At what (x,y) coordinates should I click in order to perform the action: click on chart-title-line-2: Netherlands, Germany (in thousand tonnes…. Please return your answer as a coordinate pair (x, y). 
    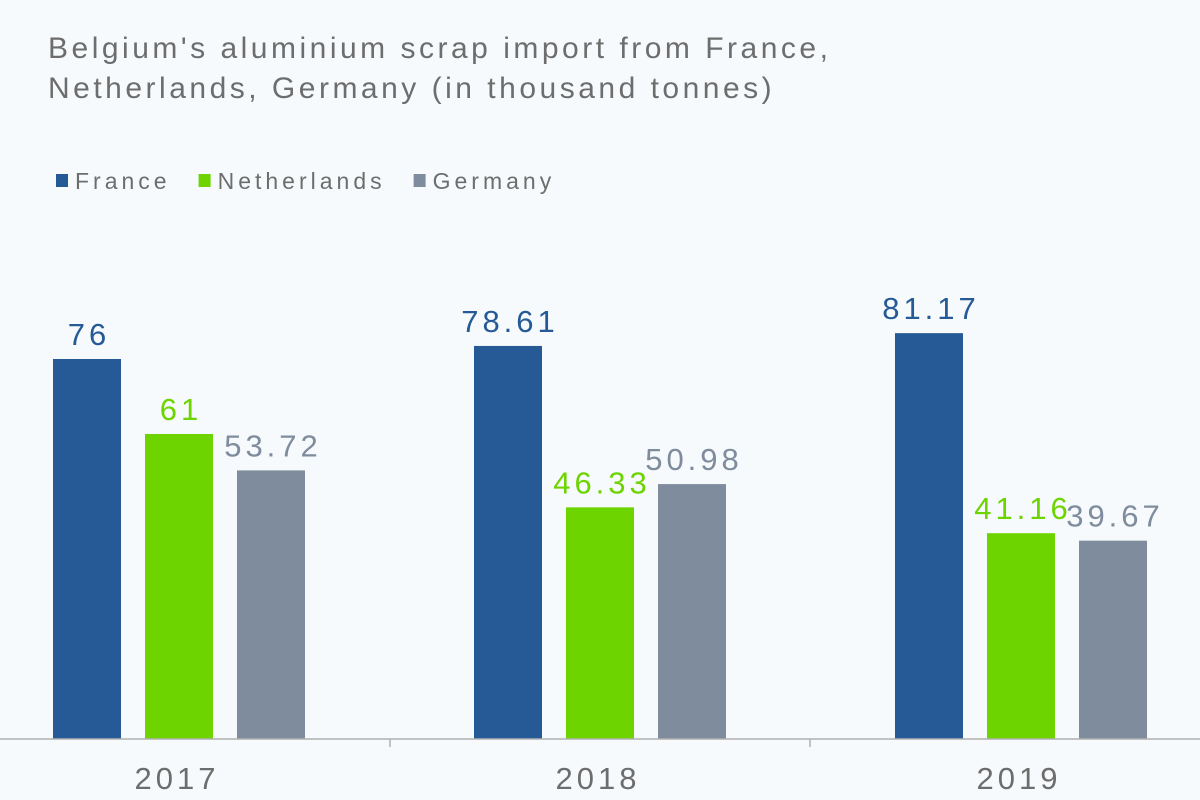
    Looking at the image, I should click on (411, 88).